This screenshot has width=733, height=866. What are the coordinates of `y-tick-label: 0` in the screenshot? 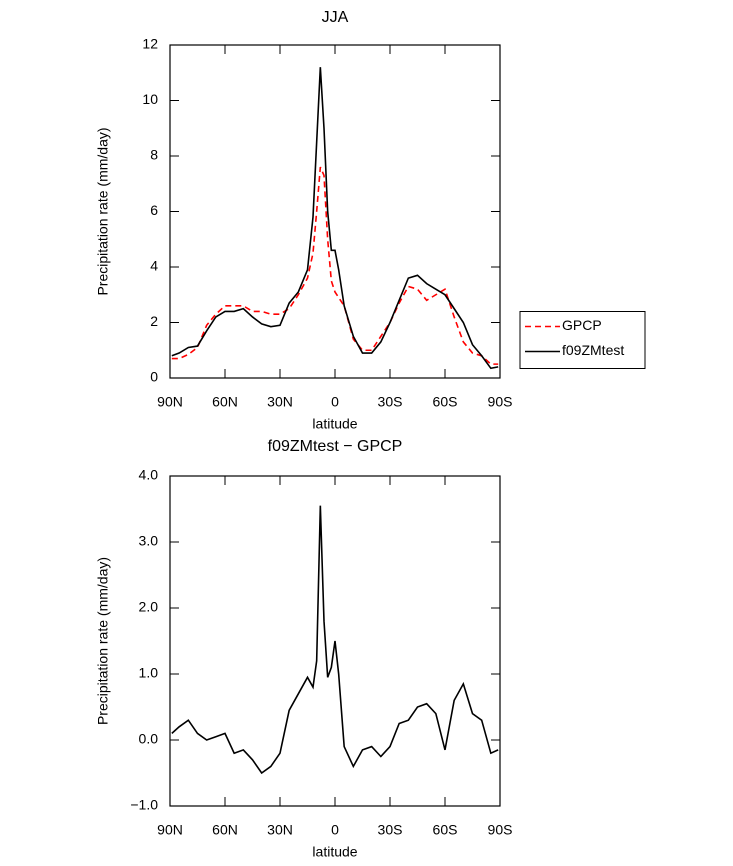 It's located at (154, 377).